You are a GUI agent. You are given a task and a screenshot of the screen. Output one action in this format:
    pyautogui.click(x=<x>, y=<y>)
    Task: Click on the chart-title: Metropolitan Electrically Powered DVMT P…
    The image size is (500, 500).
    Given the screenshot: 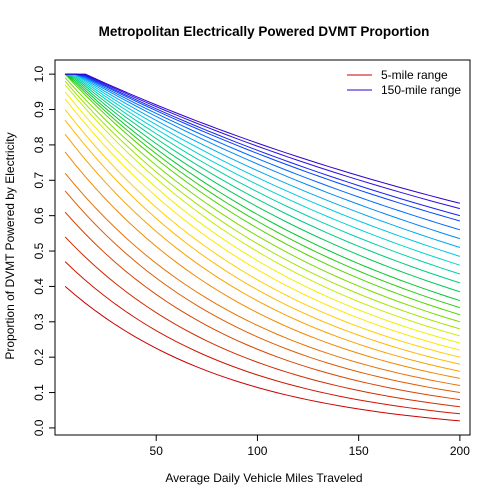 What is the action you would take?
    pyautogui.click(x=264, y=31)
    